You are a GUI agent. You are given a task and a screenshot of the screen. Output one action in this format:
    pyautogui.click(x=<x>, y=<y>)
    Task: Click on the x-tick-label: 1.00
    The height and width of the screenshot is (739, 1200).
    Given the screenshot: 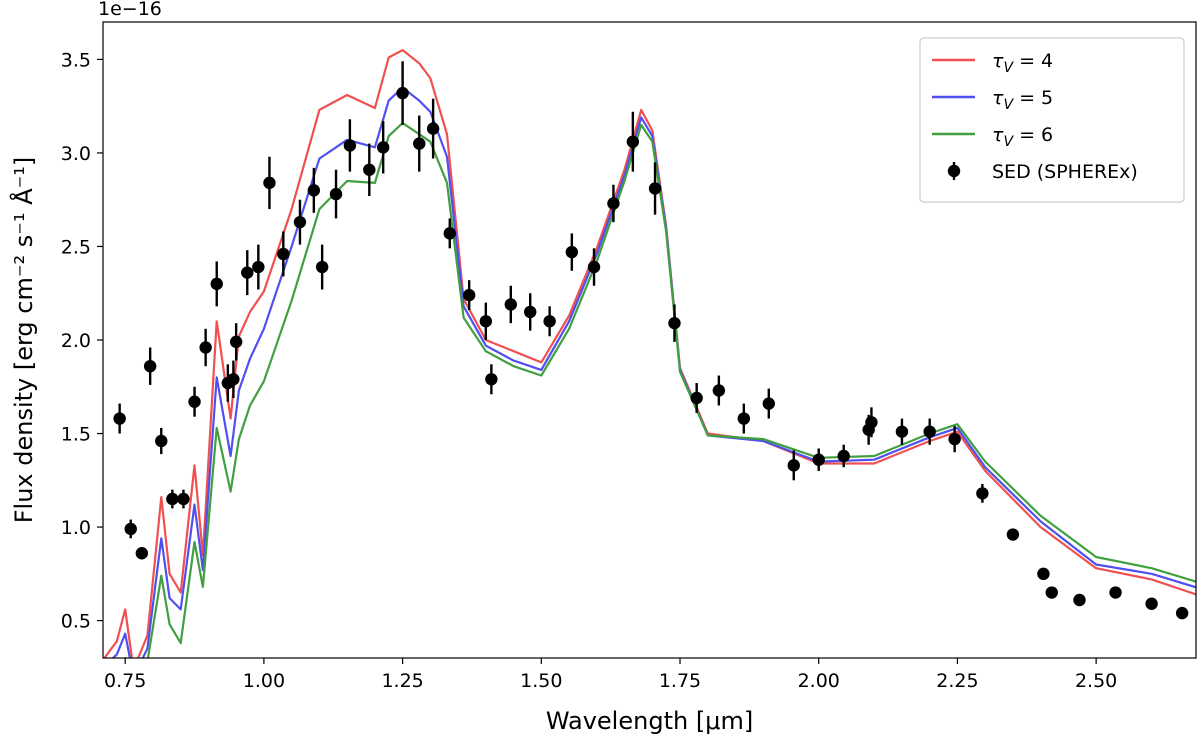 What is the action you would take?
    pyautogui.click(x=264, y=681)
    